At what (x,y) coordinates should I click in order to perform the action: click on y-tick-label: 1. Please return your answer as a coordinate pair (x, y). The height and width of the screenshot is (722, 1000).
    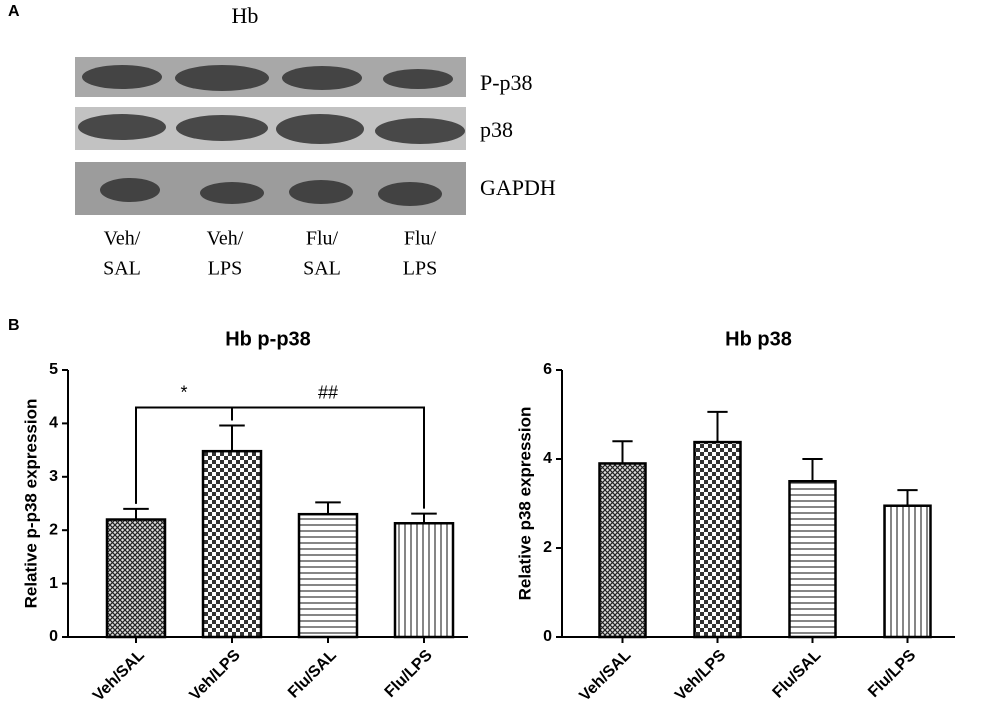
    Looking at the image, I should click on (53, 583).